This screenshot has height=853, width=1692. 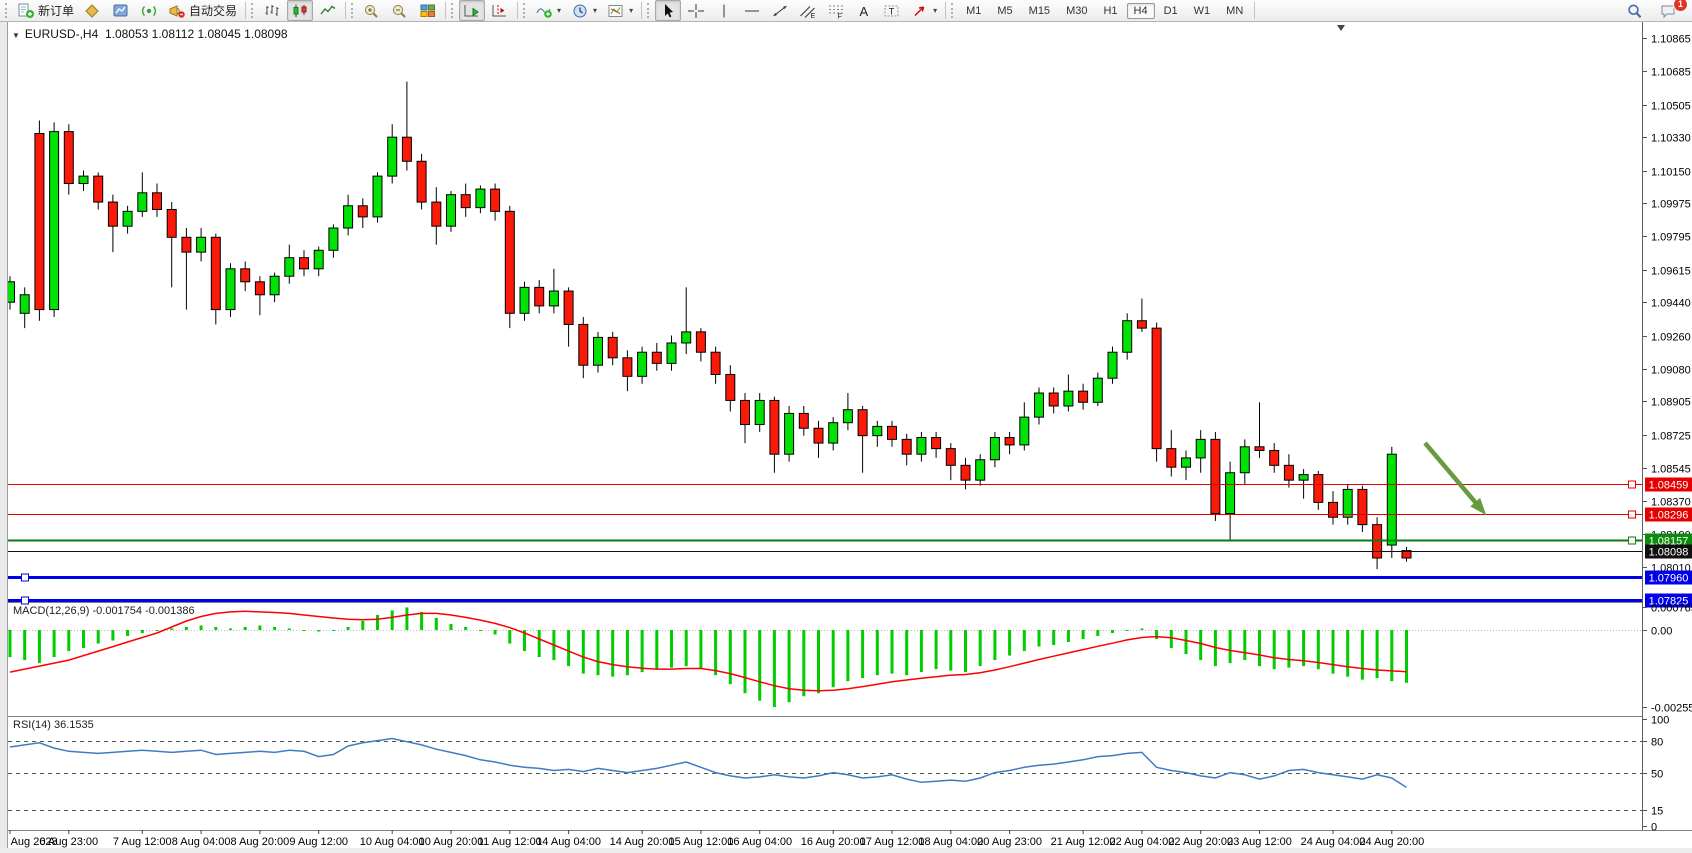 I want to click on chart-shift-icon, so click(x=500, y=11).